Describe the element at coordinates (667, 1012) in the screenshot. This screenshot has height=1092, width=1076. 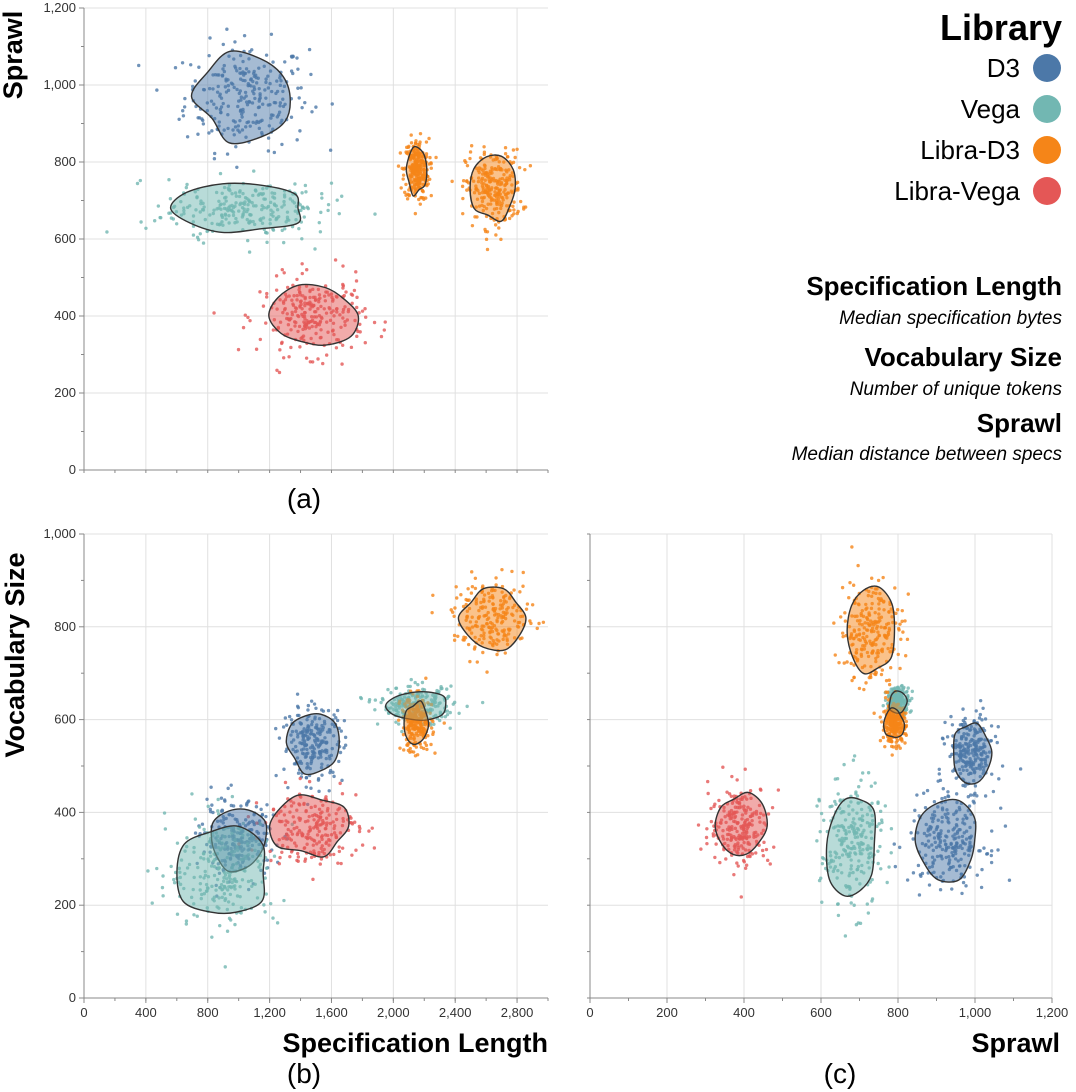
I see `x-tick-label: 200` at that location.